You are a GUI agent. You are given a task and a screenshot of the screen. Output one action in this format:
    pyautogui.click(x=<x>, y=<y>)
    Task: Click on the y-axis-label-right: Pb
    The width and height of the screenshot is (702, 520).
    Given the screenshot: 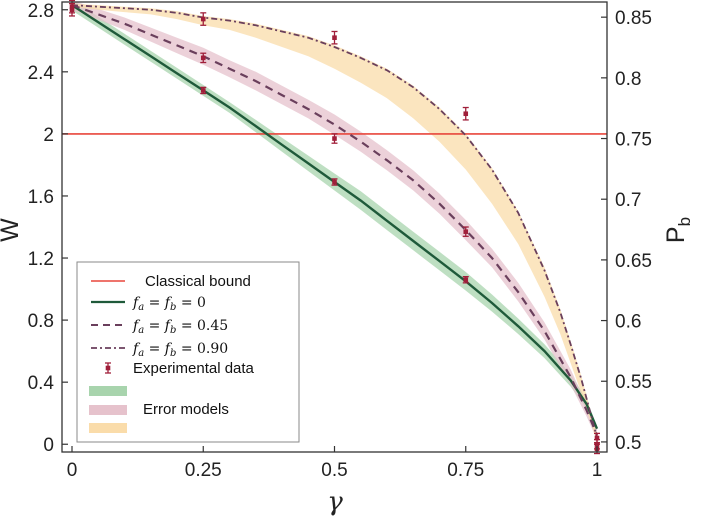 What is the action you would take?
    pyautogui.click(x=678, y=230)
    